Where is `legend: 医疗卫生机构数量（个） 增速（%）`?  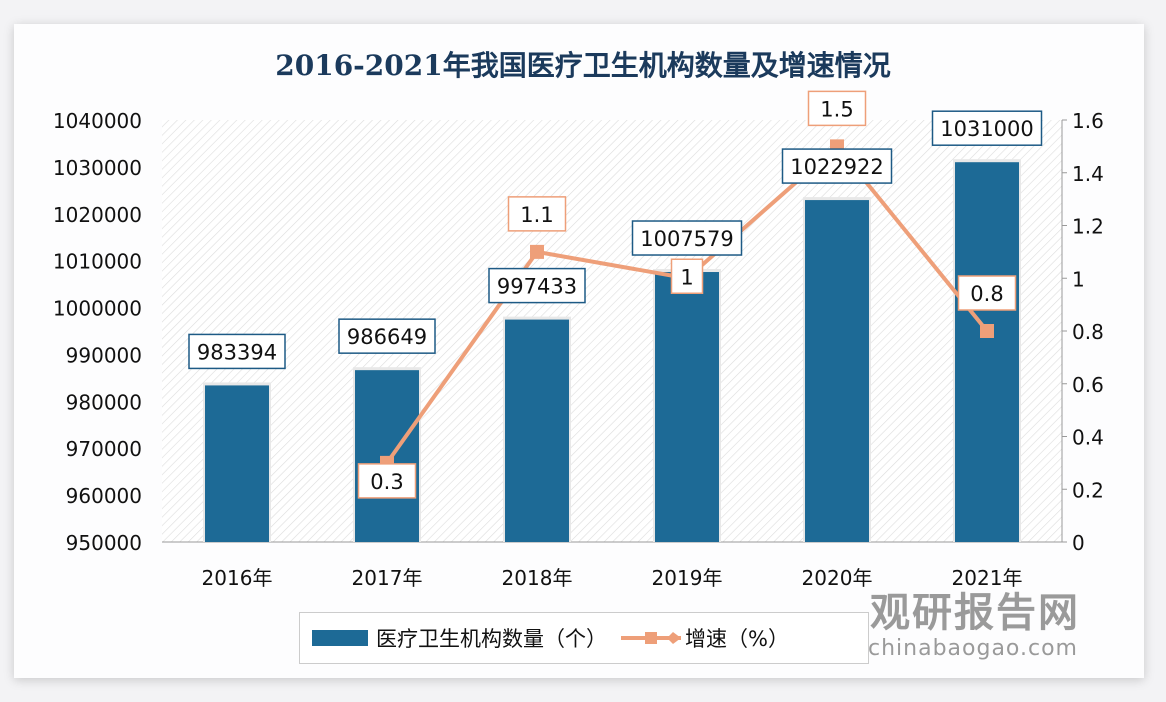
legend: 医疗卫生机构数量（个） 增速（%） is located at coordinates (584, 638).